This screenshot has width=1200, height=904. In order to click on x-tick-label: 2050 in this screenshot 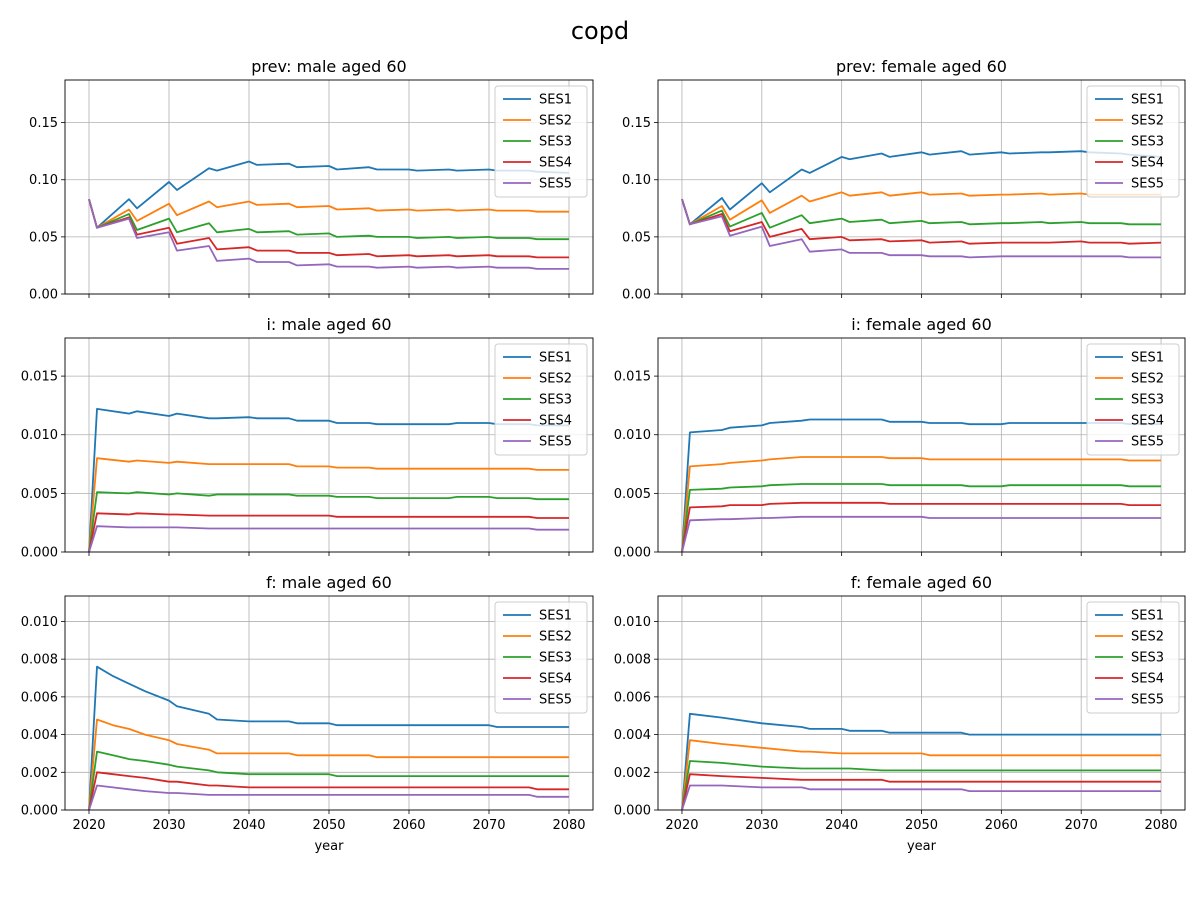, I will do `click(328, 825)`.